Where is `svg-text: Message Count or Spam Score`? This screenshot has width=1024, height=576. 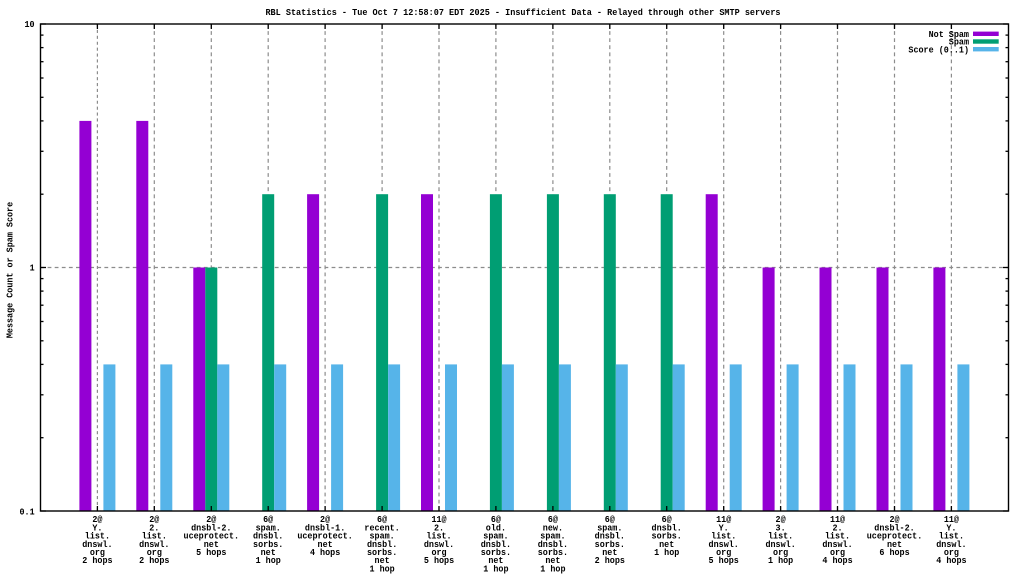
svg-text: Message Count or Spam Score is located at coordinates (11, 270).